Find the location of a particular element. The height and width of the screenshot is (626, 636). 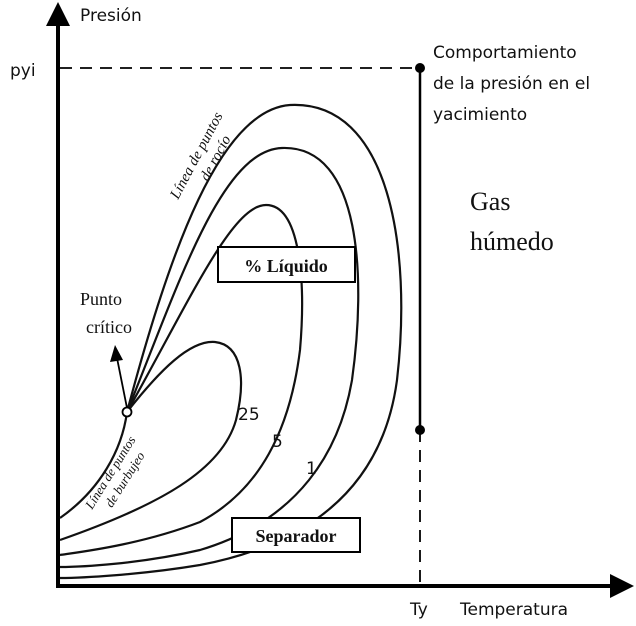

liquid-box is located at coordinates (286, 264).